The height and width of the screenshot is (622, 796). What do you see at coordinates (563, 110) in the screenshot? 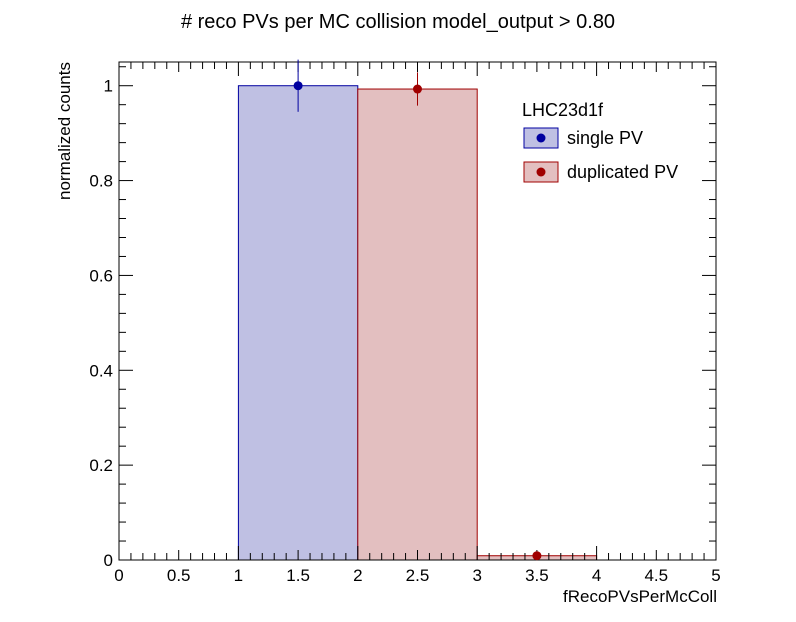
I see `legend-header: LHC23d1f` at bounding box center [563, 110].